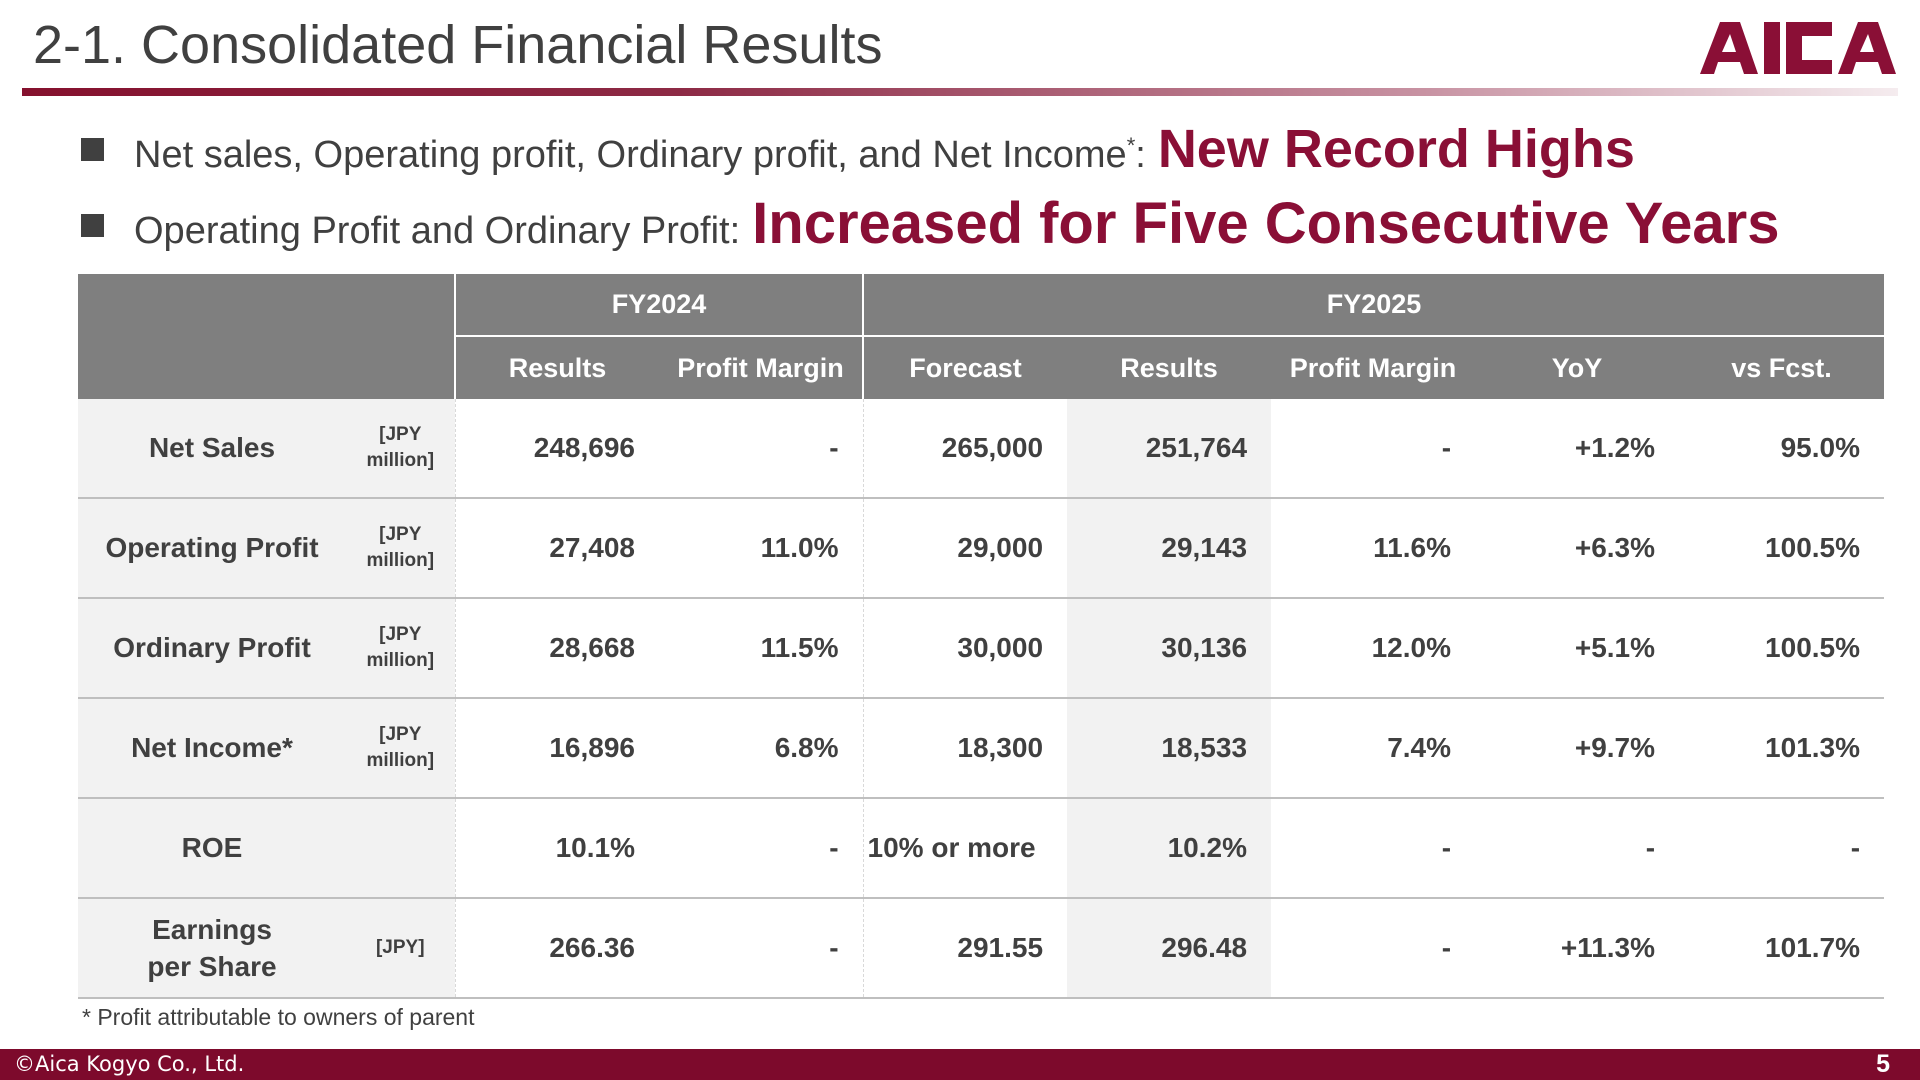  I want to click on table-cell: +6.3%, so click(1577, 548).